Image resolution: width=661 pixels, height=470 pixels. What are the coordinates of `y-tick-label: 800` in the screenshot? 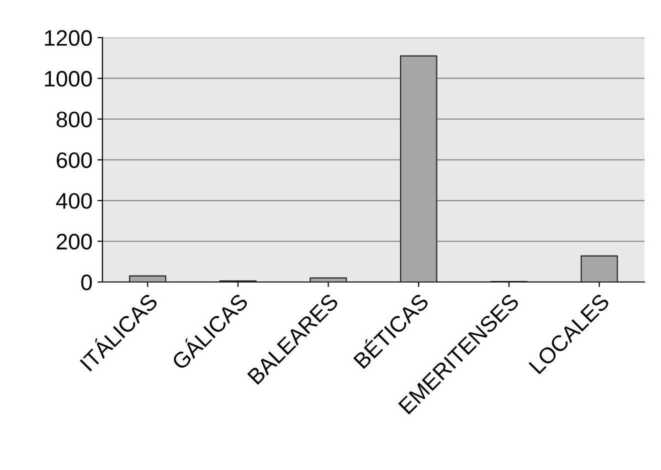 It's located at (74, 120).